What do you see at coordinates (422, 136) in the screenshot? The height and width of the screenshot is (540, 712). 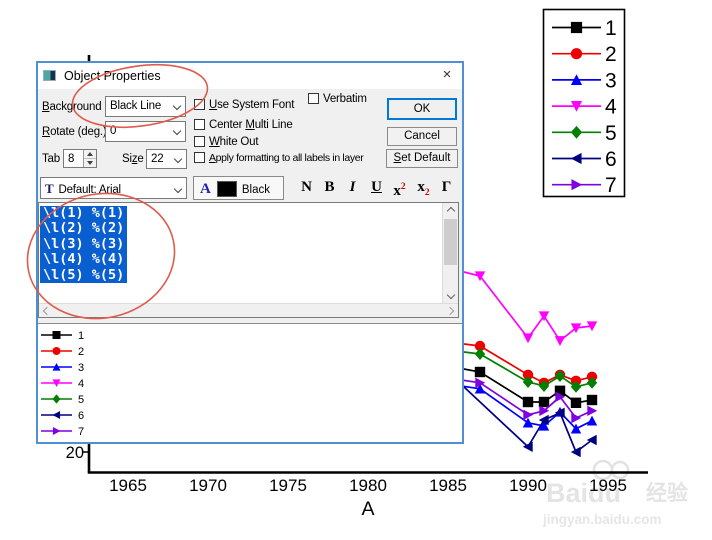 I see `cancel-button: Cancel` at bounding box center [422, 136].